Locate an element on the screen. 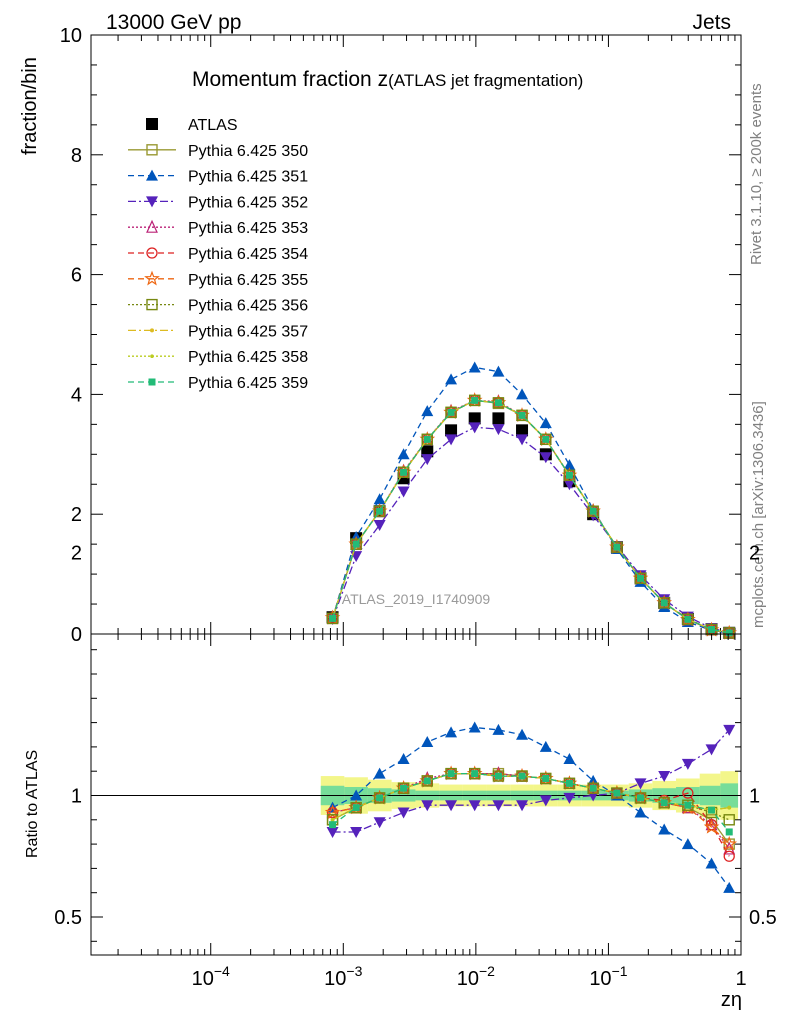  ratio-series-line is located at coordinates (531, 781).